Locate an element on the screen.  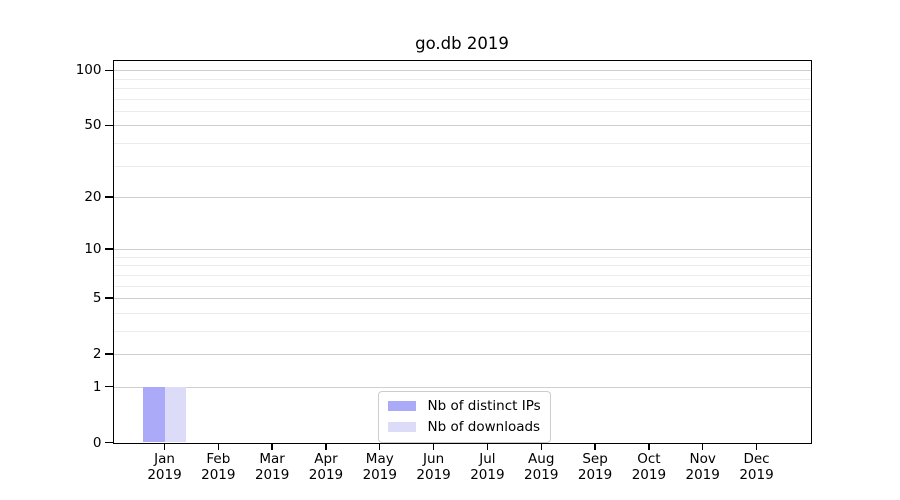
x-tick-label: Jun 2019 is located at coordinates (433, 467).